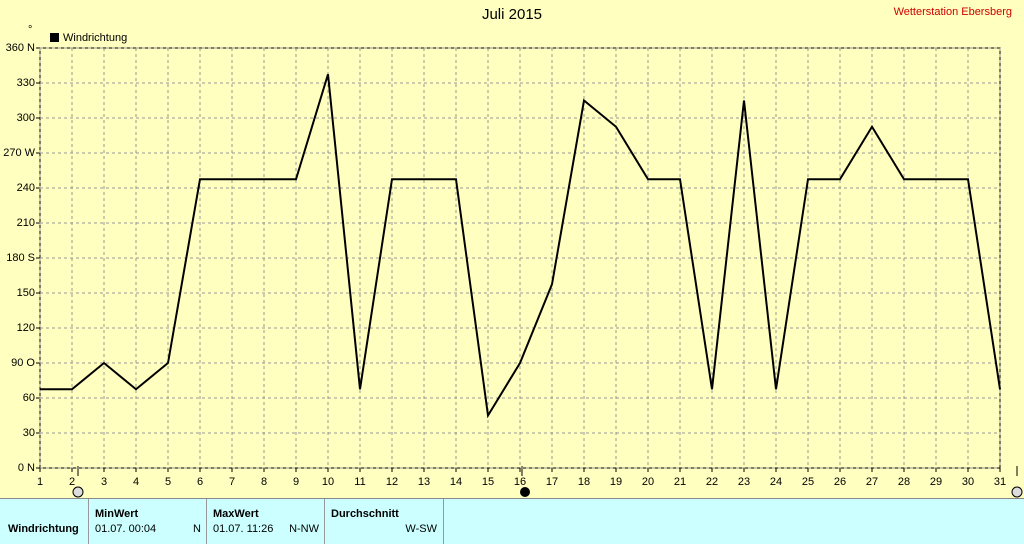 The image size is (1024, 544). Describe the element at coordinates (421, 529) in the screenshot. I see `value: W-SW` at that location.